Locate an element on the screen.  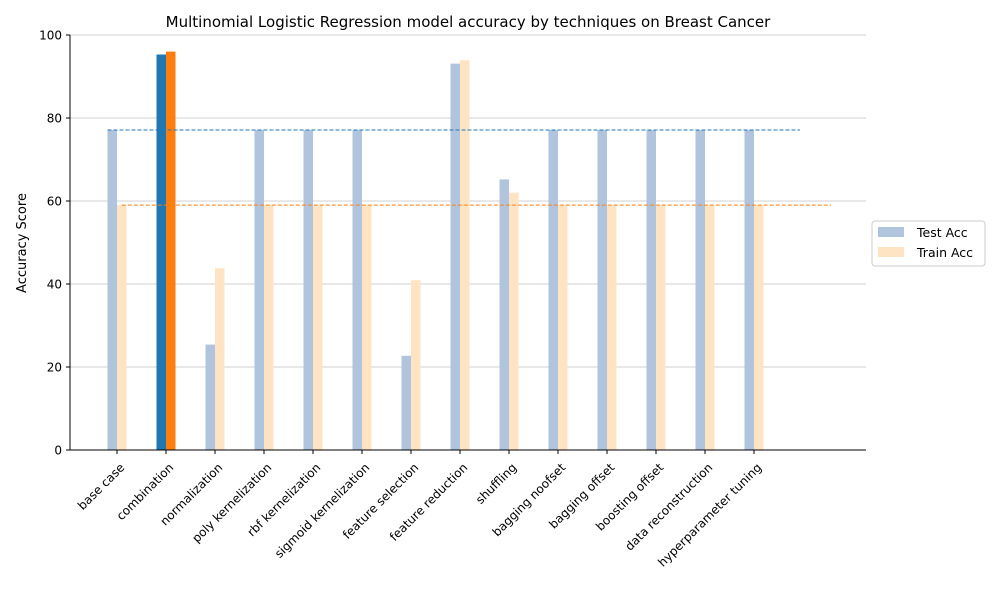
y-axis-label: Accuracy Score is located at coordinates (22, 243).